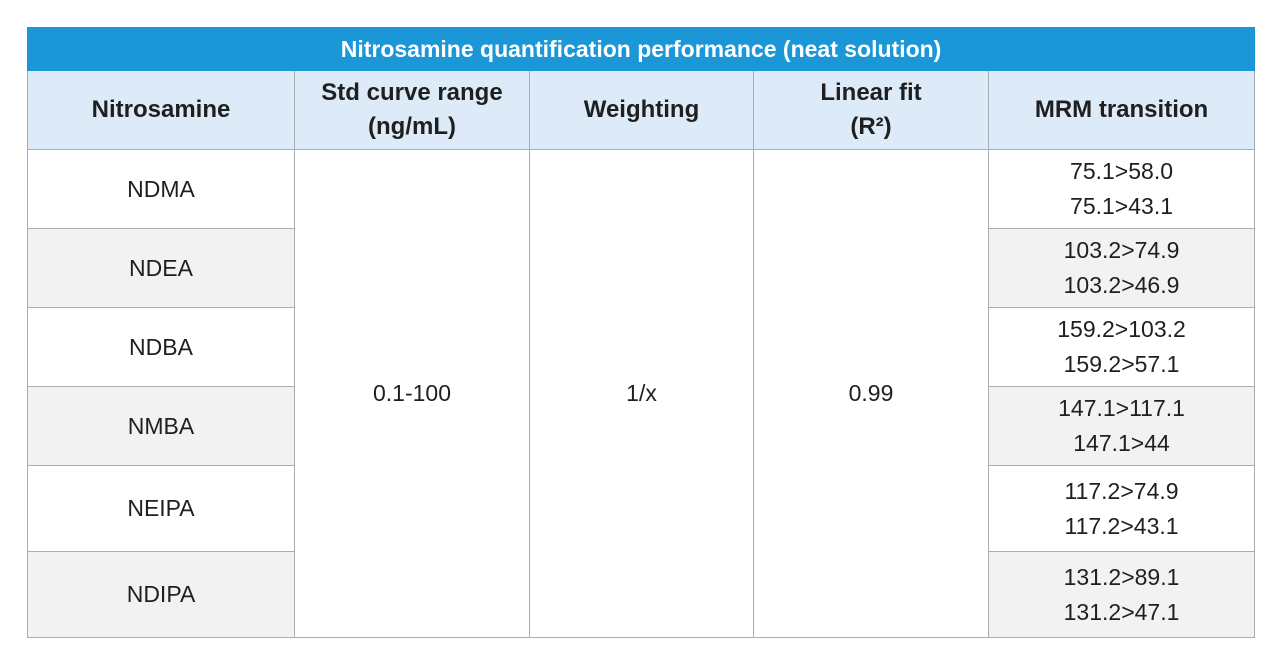 This screenshot has height=664, width=1280. Describe the element at coordinates (641, 268) in the screenshot. I see `table-row: NDEA 103.2>74.9 103.2>46.9` at that location.